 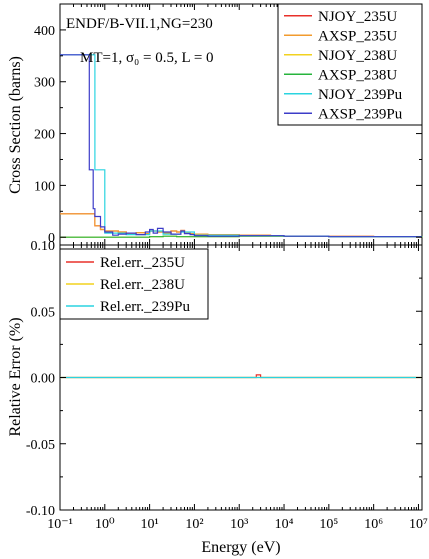 What do you see at coordinates (357, 17) in the screenshot?
I see `legend-label: NJOY_235U` at bounding box center [357, 17].